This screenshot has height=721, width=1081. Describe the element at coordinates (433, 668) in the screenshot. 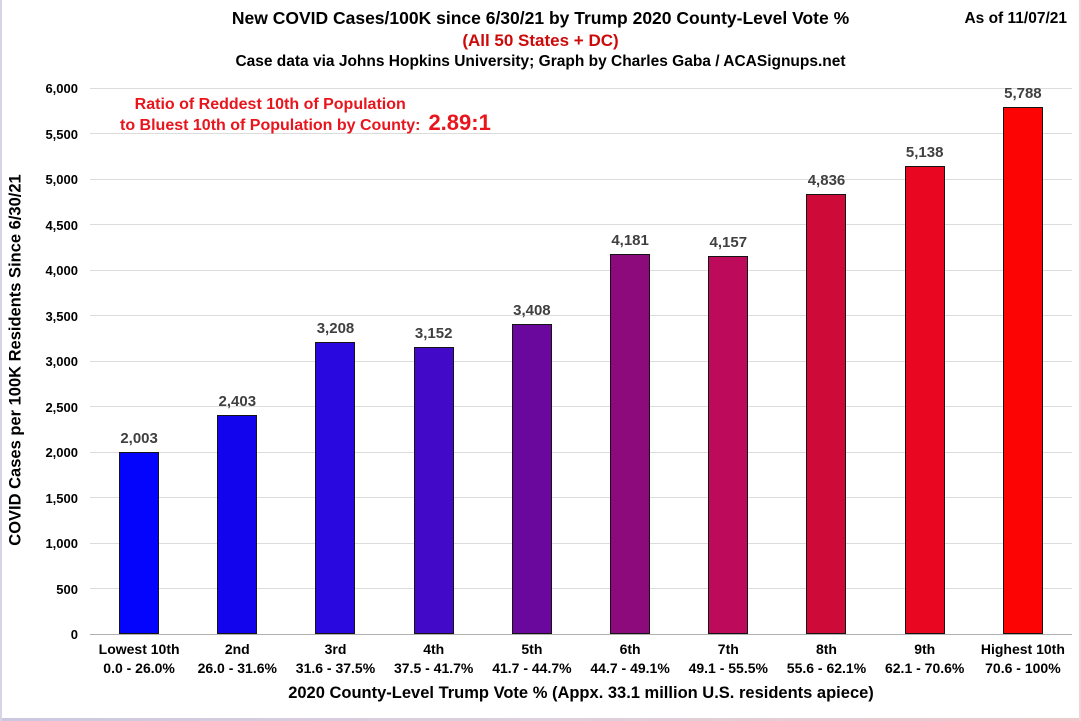

I see `x-category-range: 37.5 - 41.7%` at that location.